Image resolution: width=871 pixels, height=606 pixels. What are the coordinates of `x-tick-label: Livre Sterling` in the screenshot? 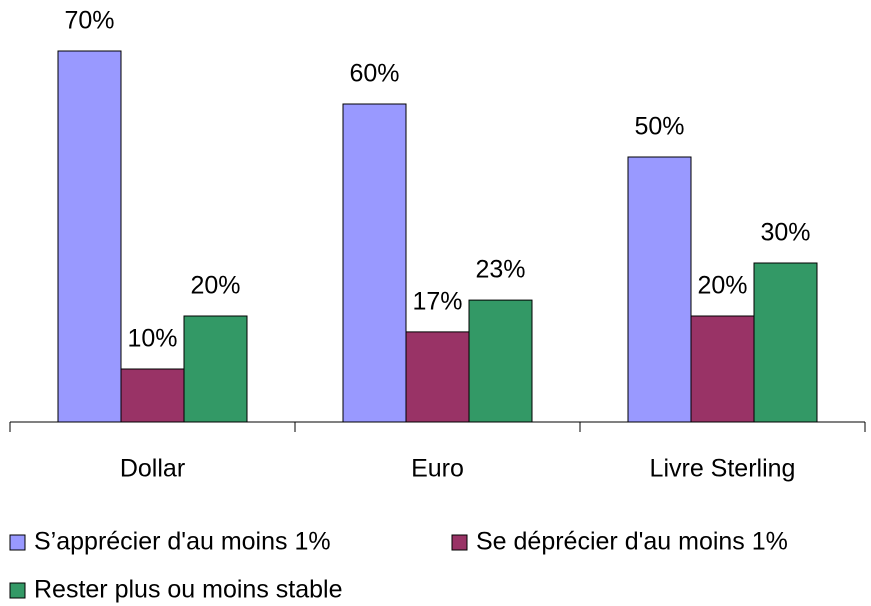 It's located at (723, 469).